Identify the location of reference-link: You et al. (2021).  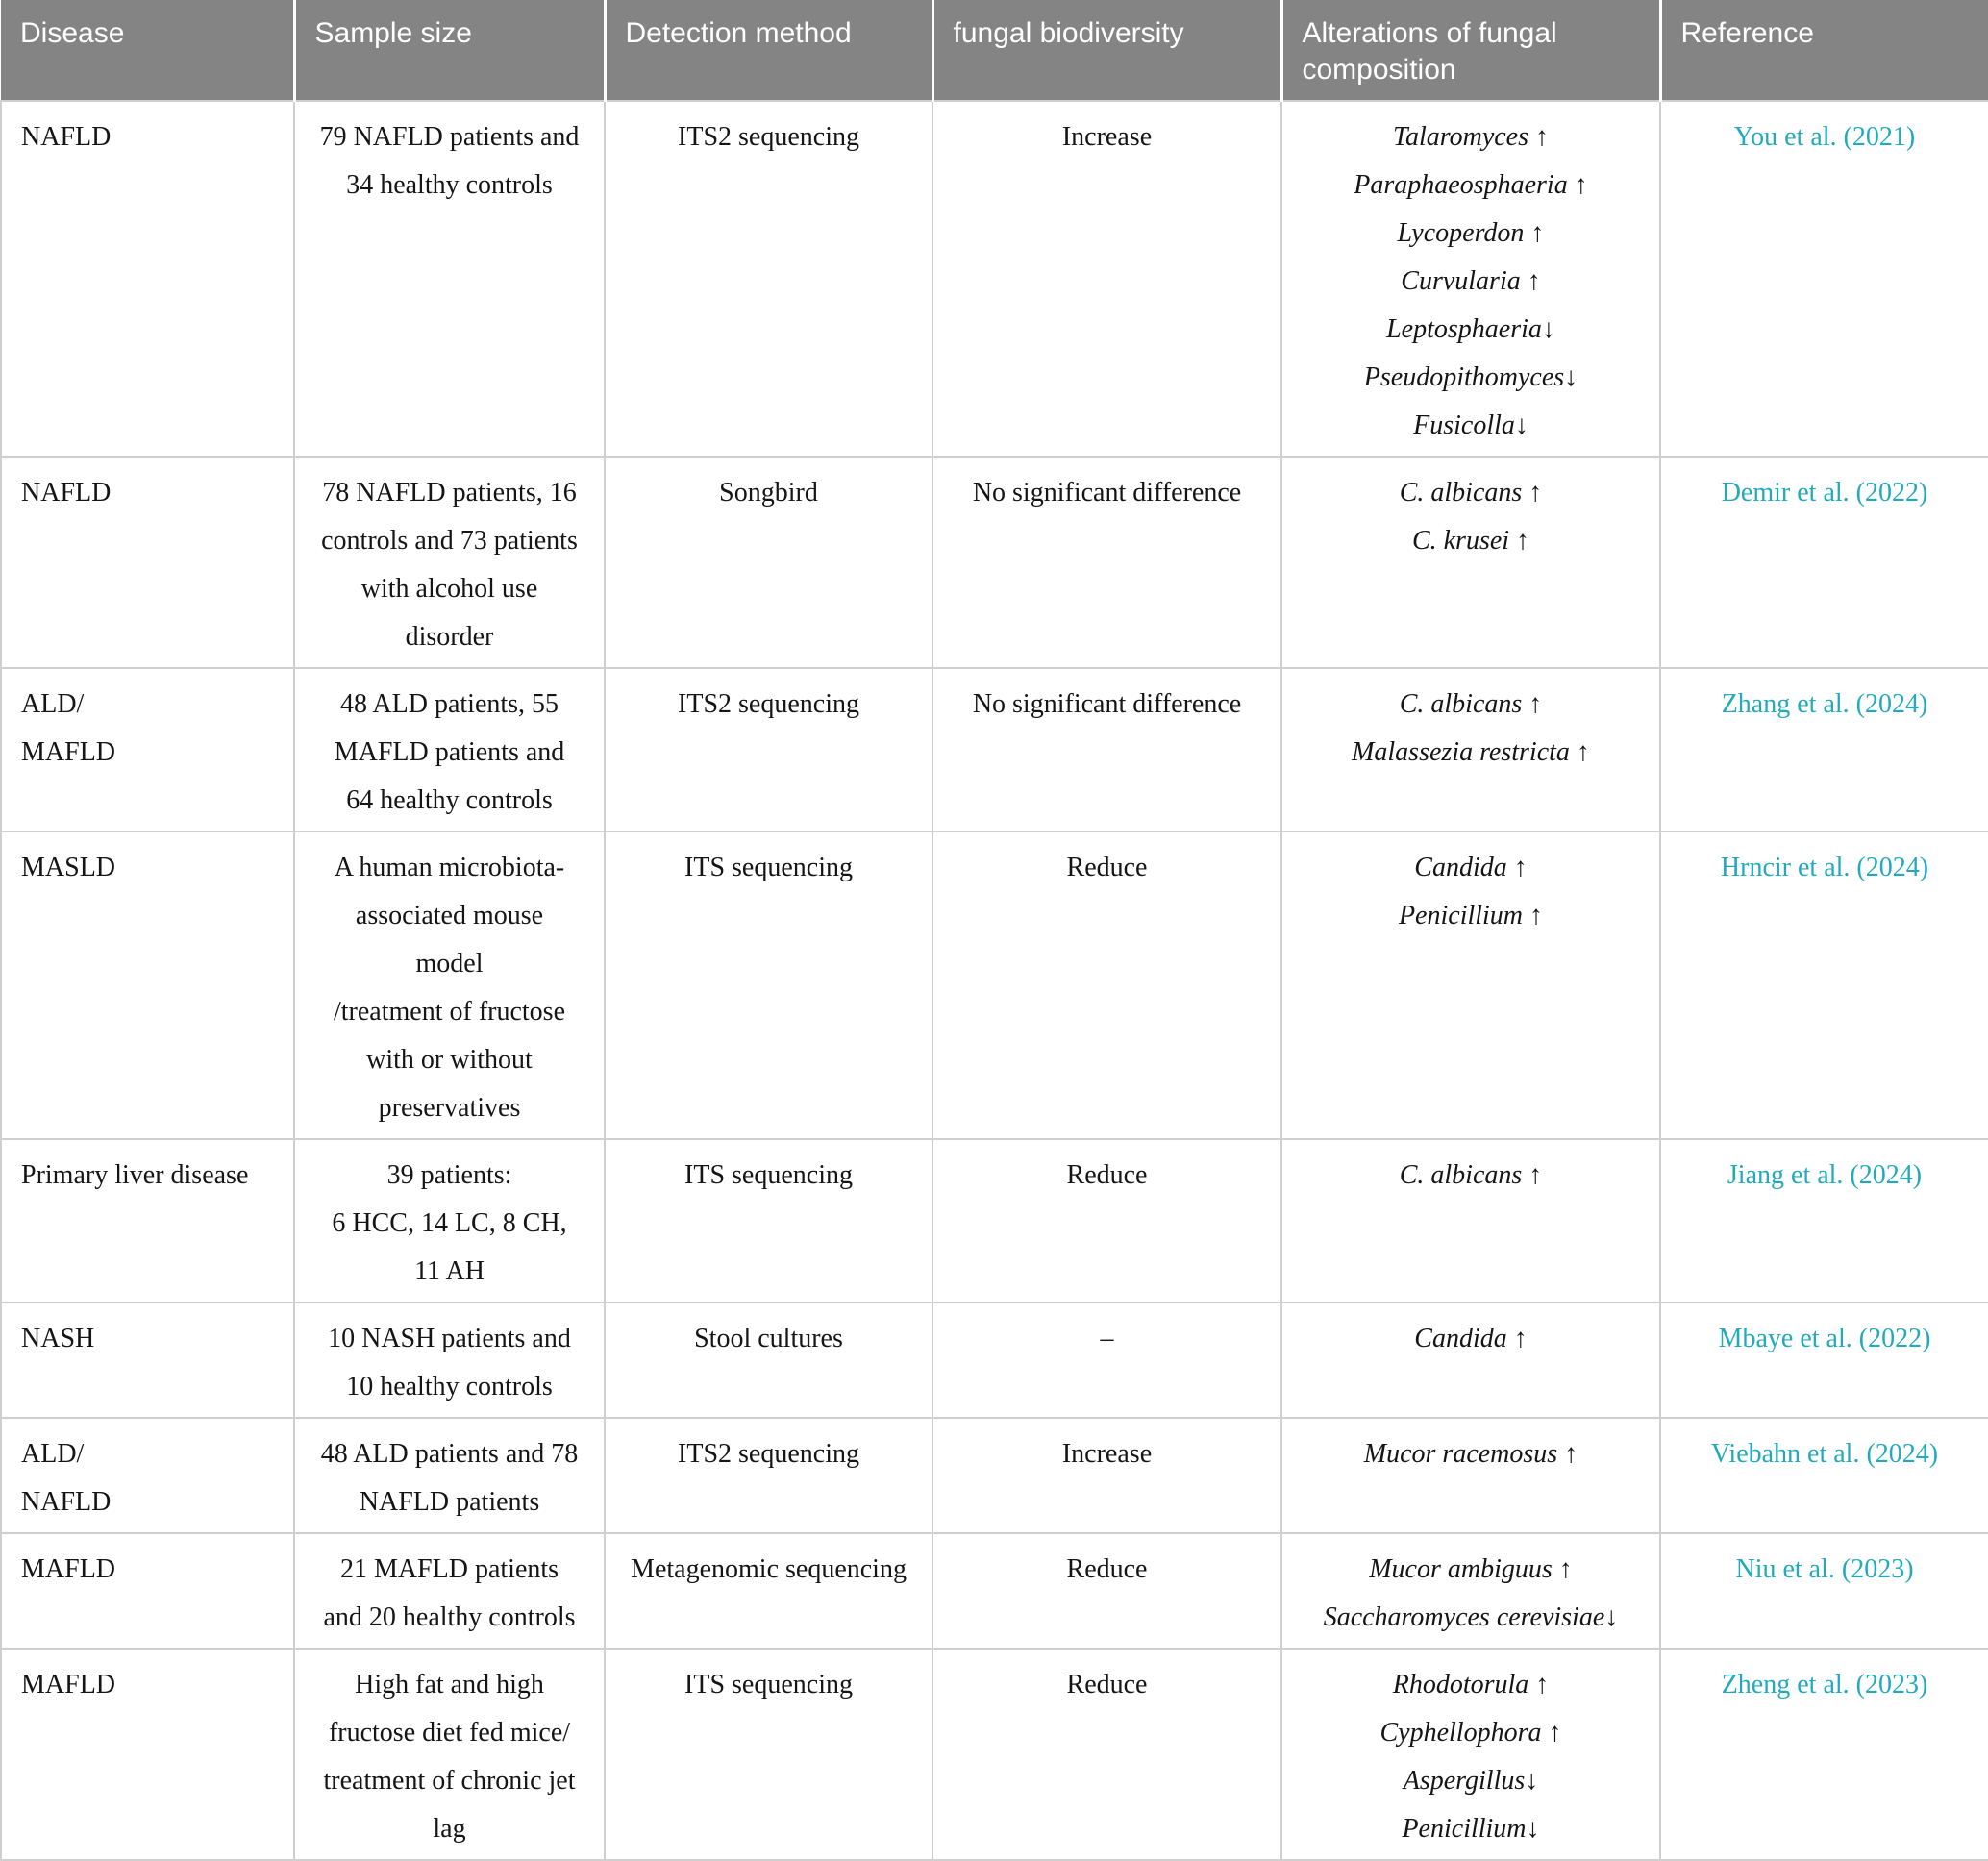
(1824, 137).